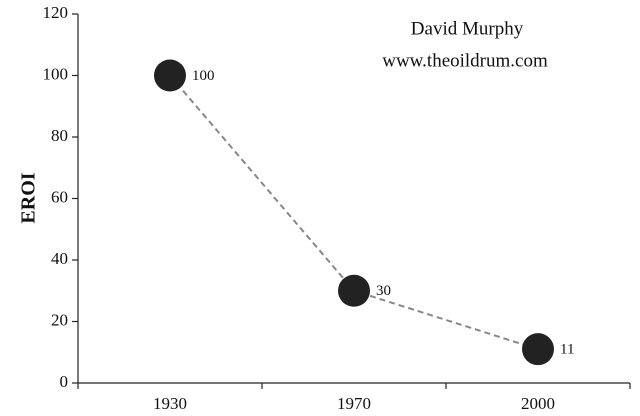 Image resolution: width=640 pixels, height=416 pixels. Describe the element at coordinates (59, 135) in the screenshot. I see `y-tick-label: 80` at that location.